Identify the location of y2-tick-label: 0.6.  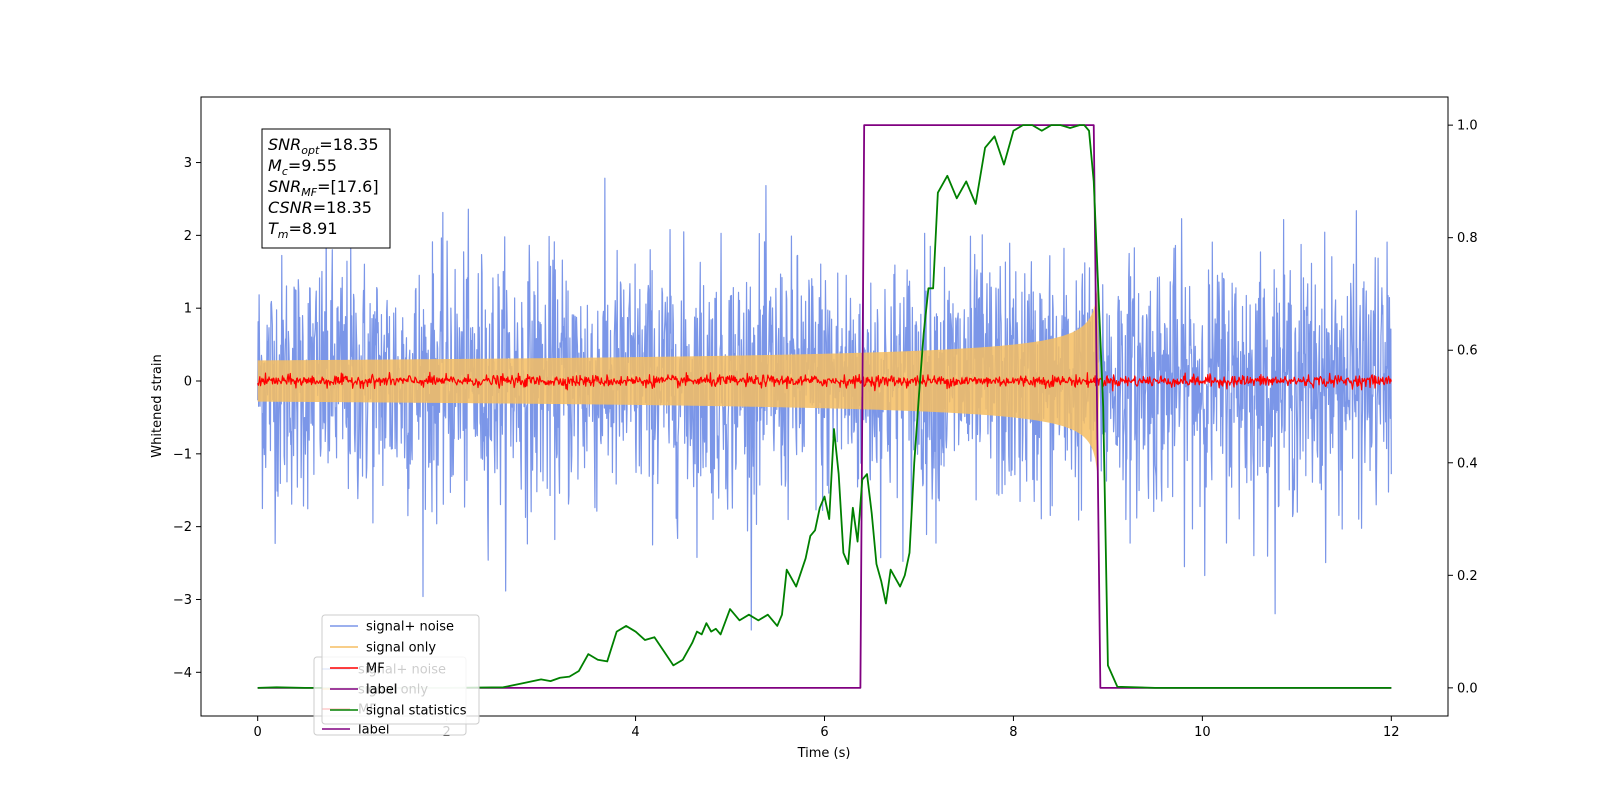
(1467, 351).